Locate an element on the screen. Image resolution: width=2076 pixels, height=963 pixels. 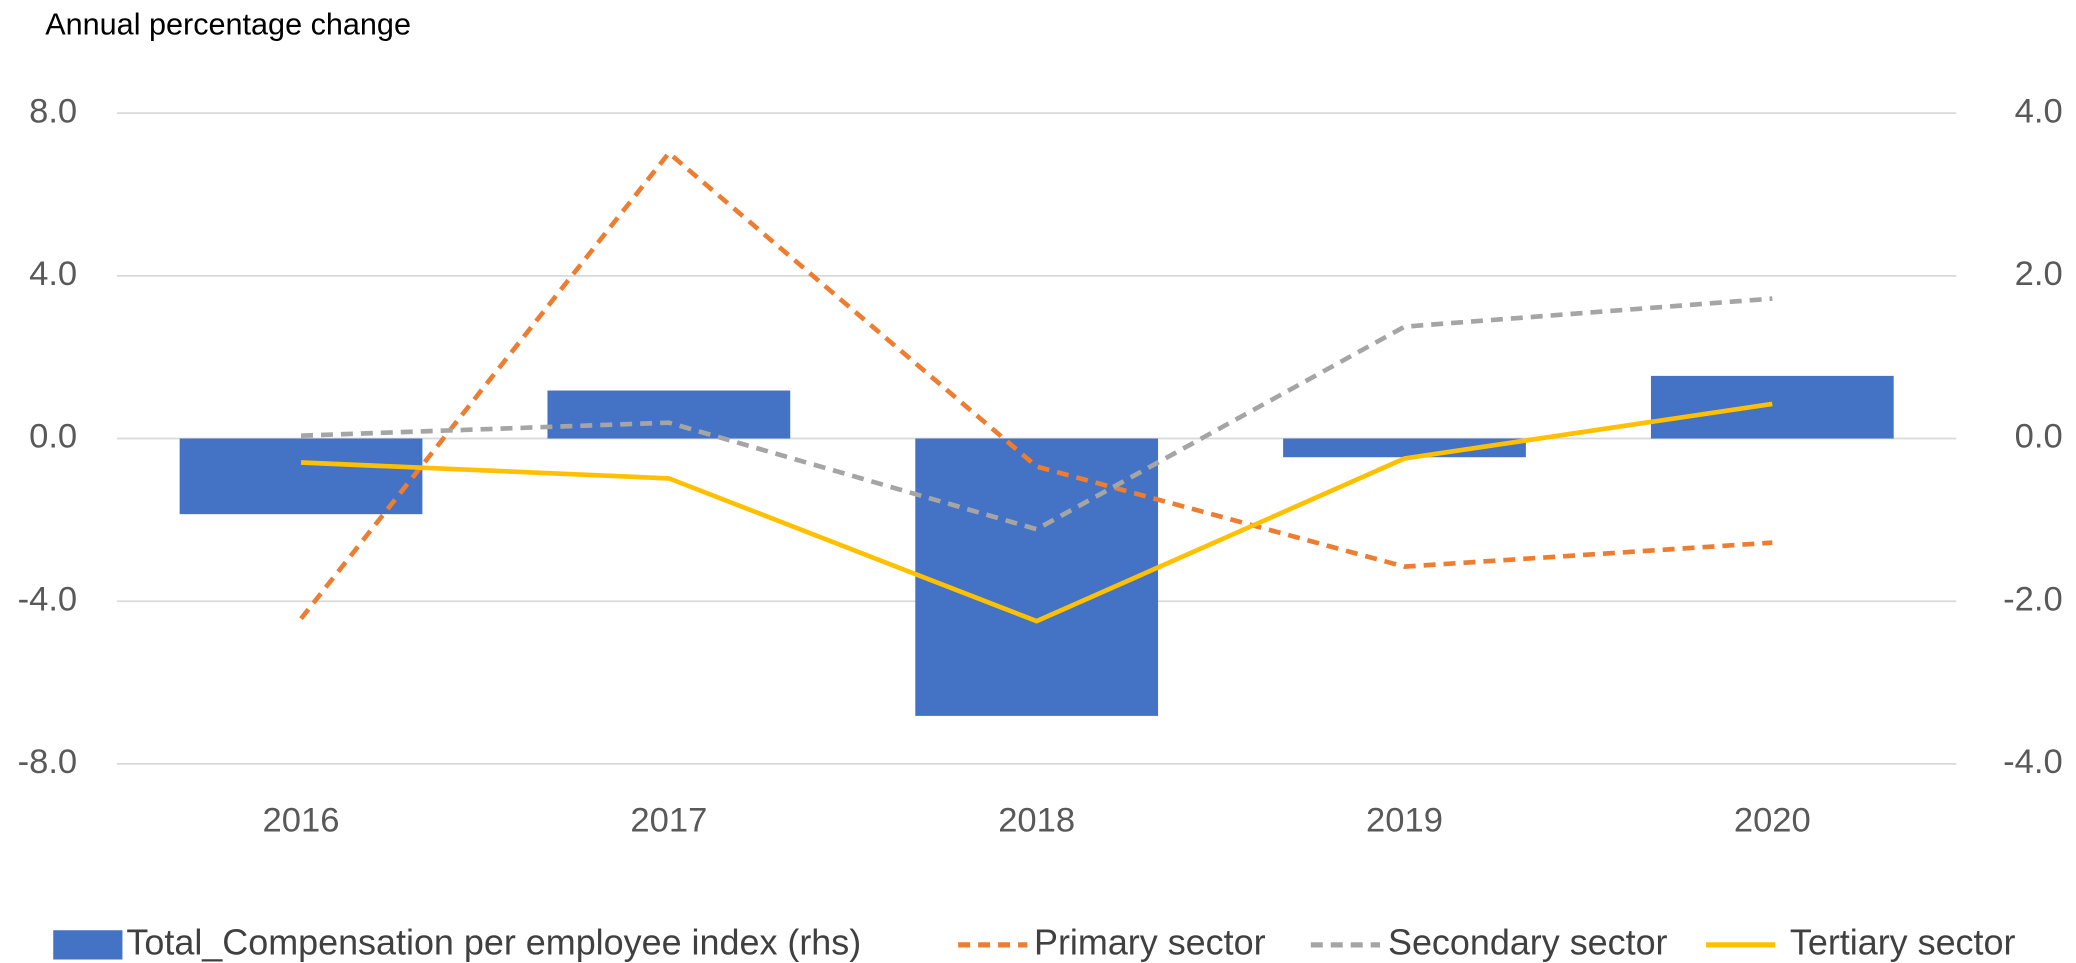
legend-label: Tertiary sector is located at coordinates (1903, 941).